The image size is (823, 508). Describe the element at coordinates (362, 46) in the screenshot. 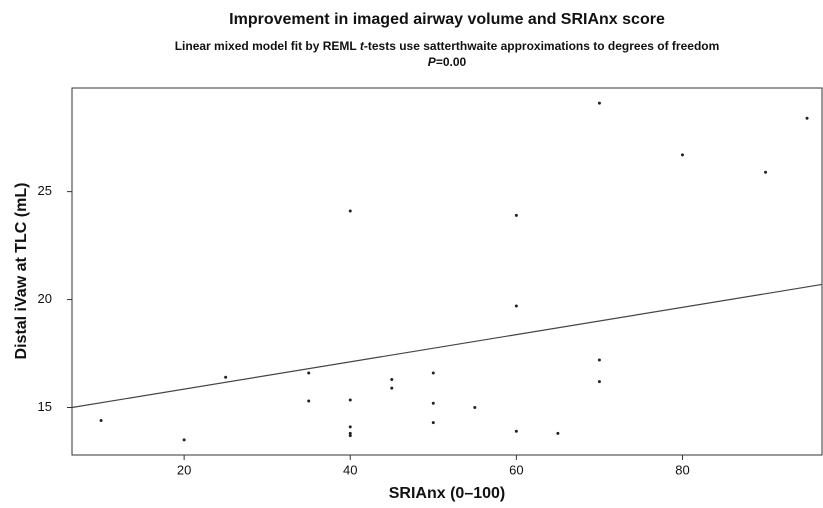

I see `subtitle-part: t` at that location.